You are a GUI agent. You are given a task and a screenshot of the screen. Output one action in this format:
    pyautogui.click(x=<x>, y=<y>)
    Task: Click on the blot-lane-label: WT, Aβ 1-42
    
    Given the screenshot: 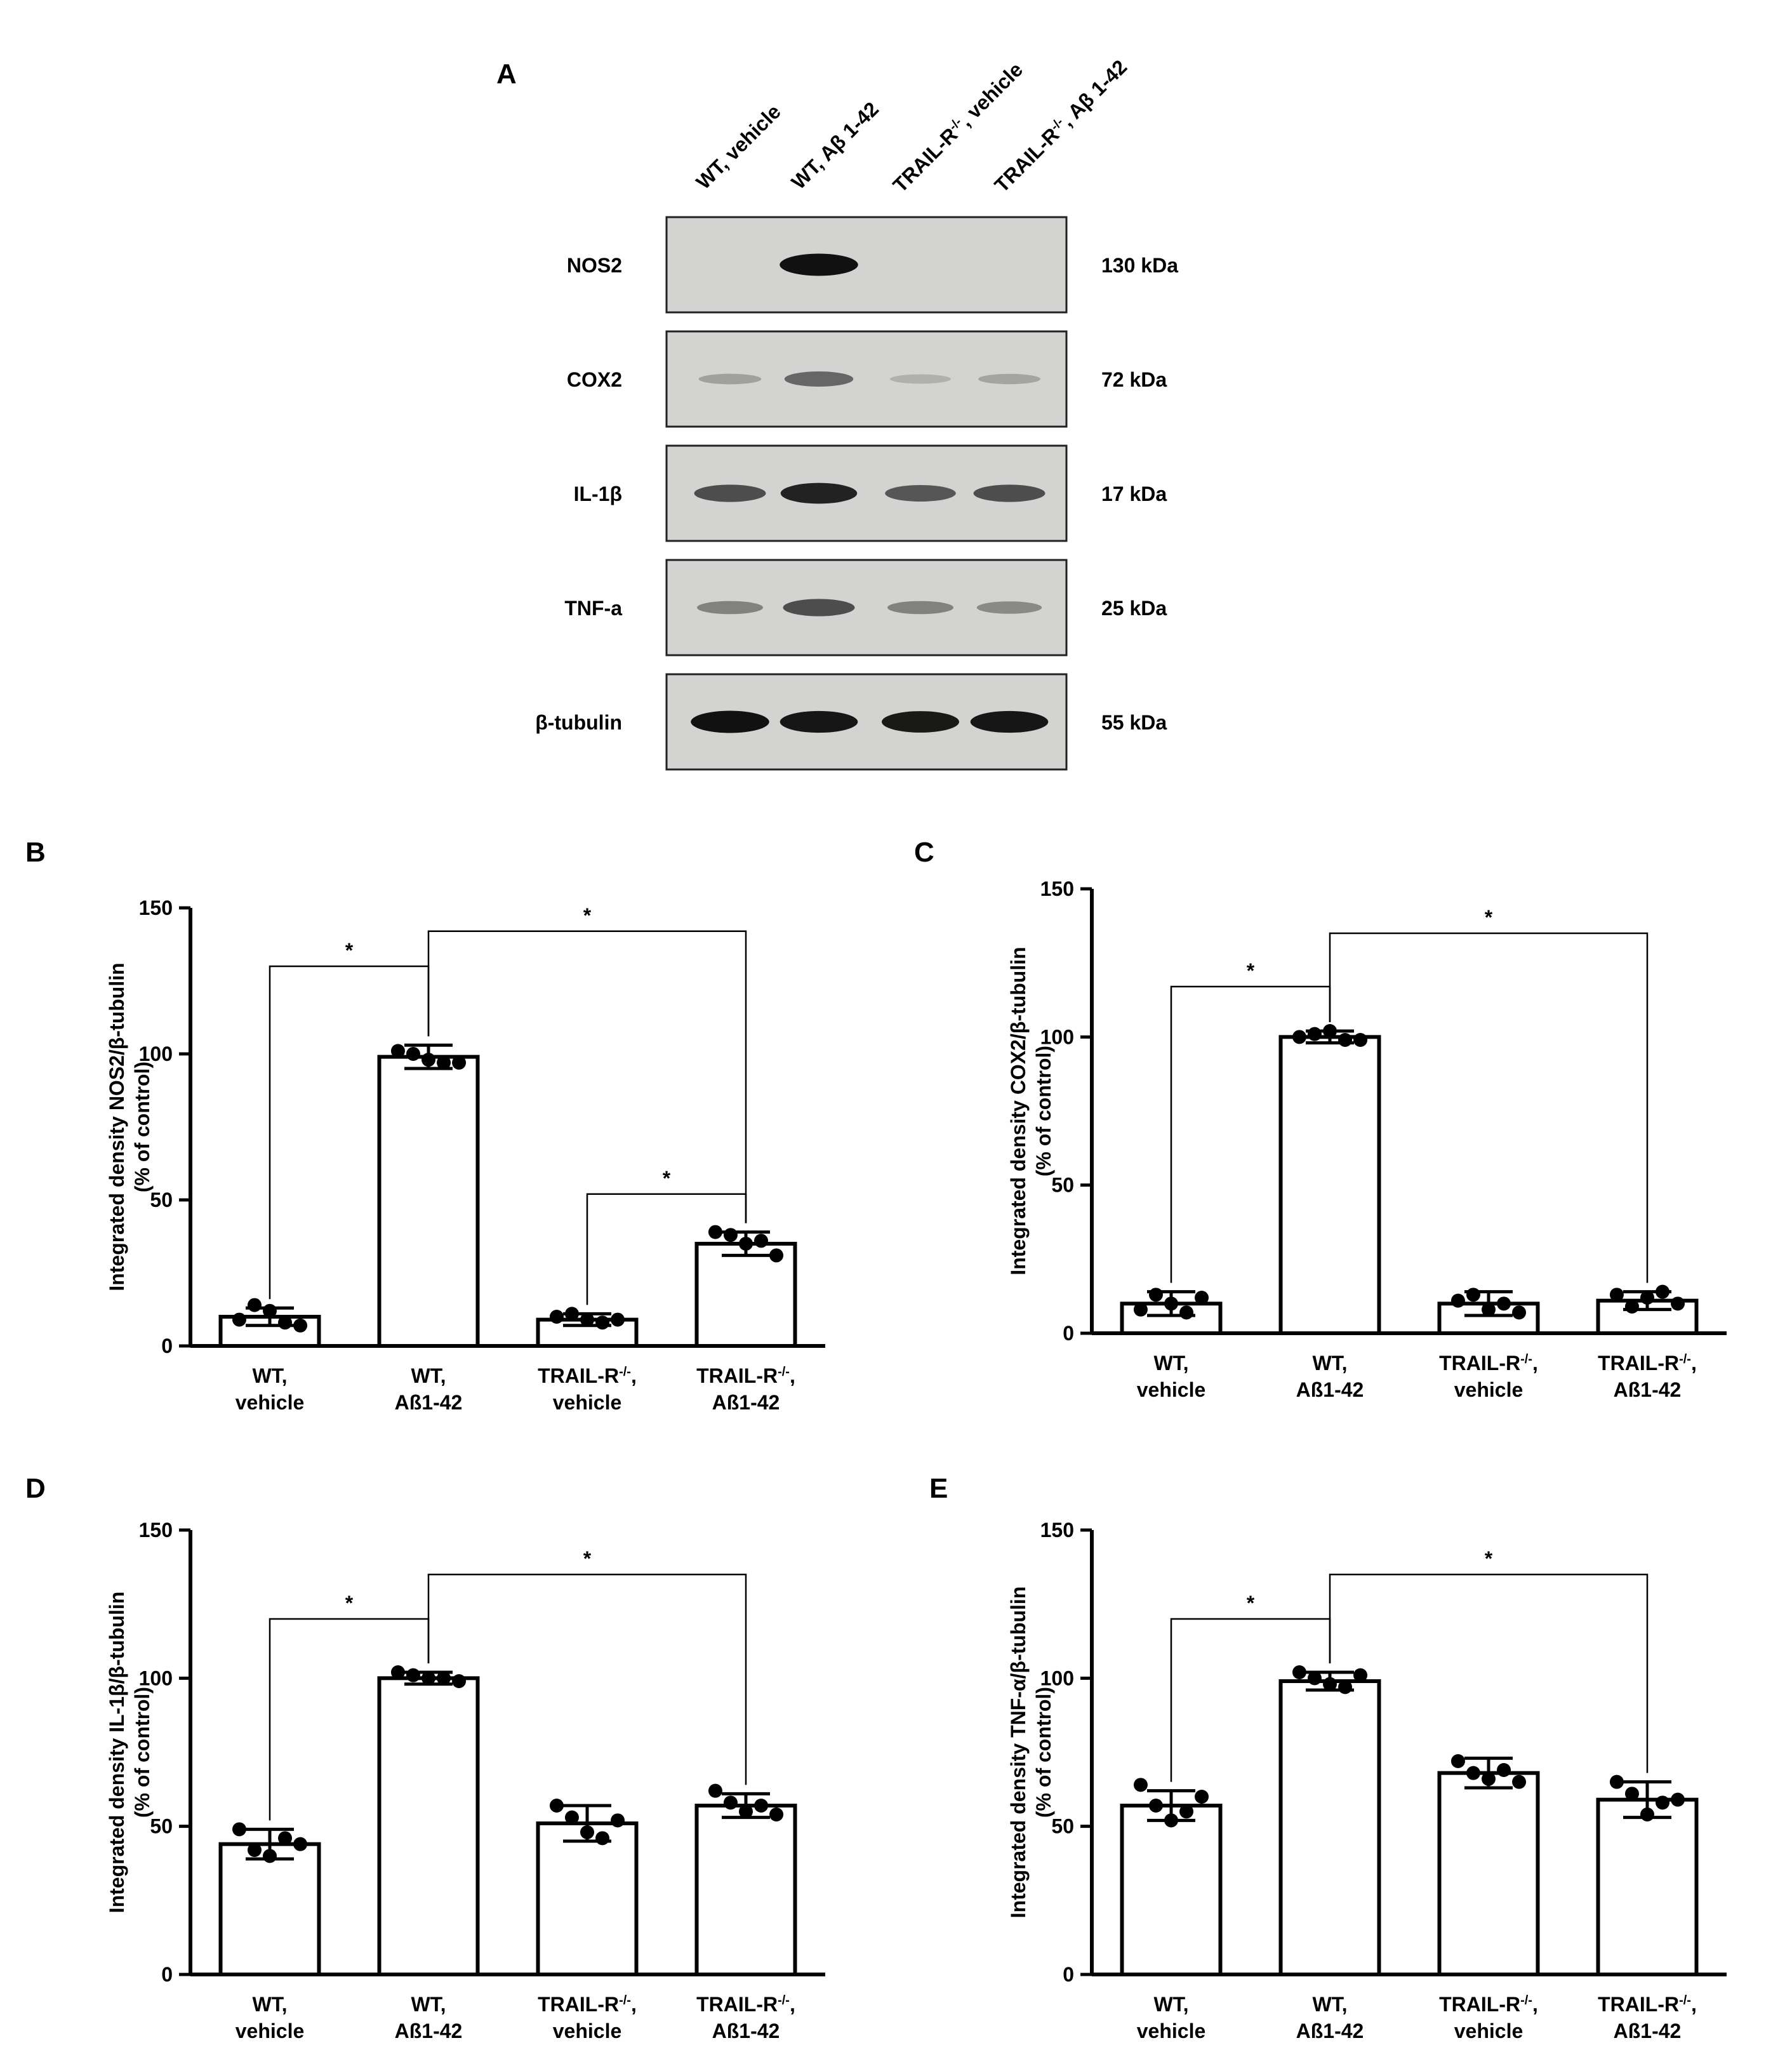 What is the action you would take?
    pyautogui.click(x=835, y=145)
    